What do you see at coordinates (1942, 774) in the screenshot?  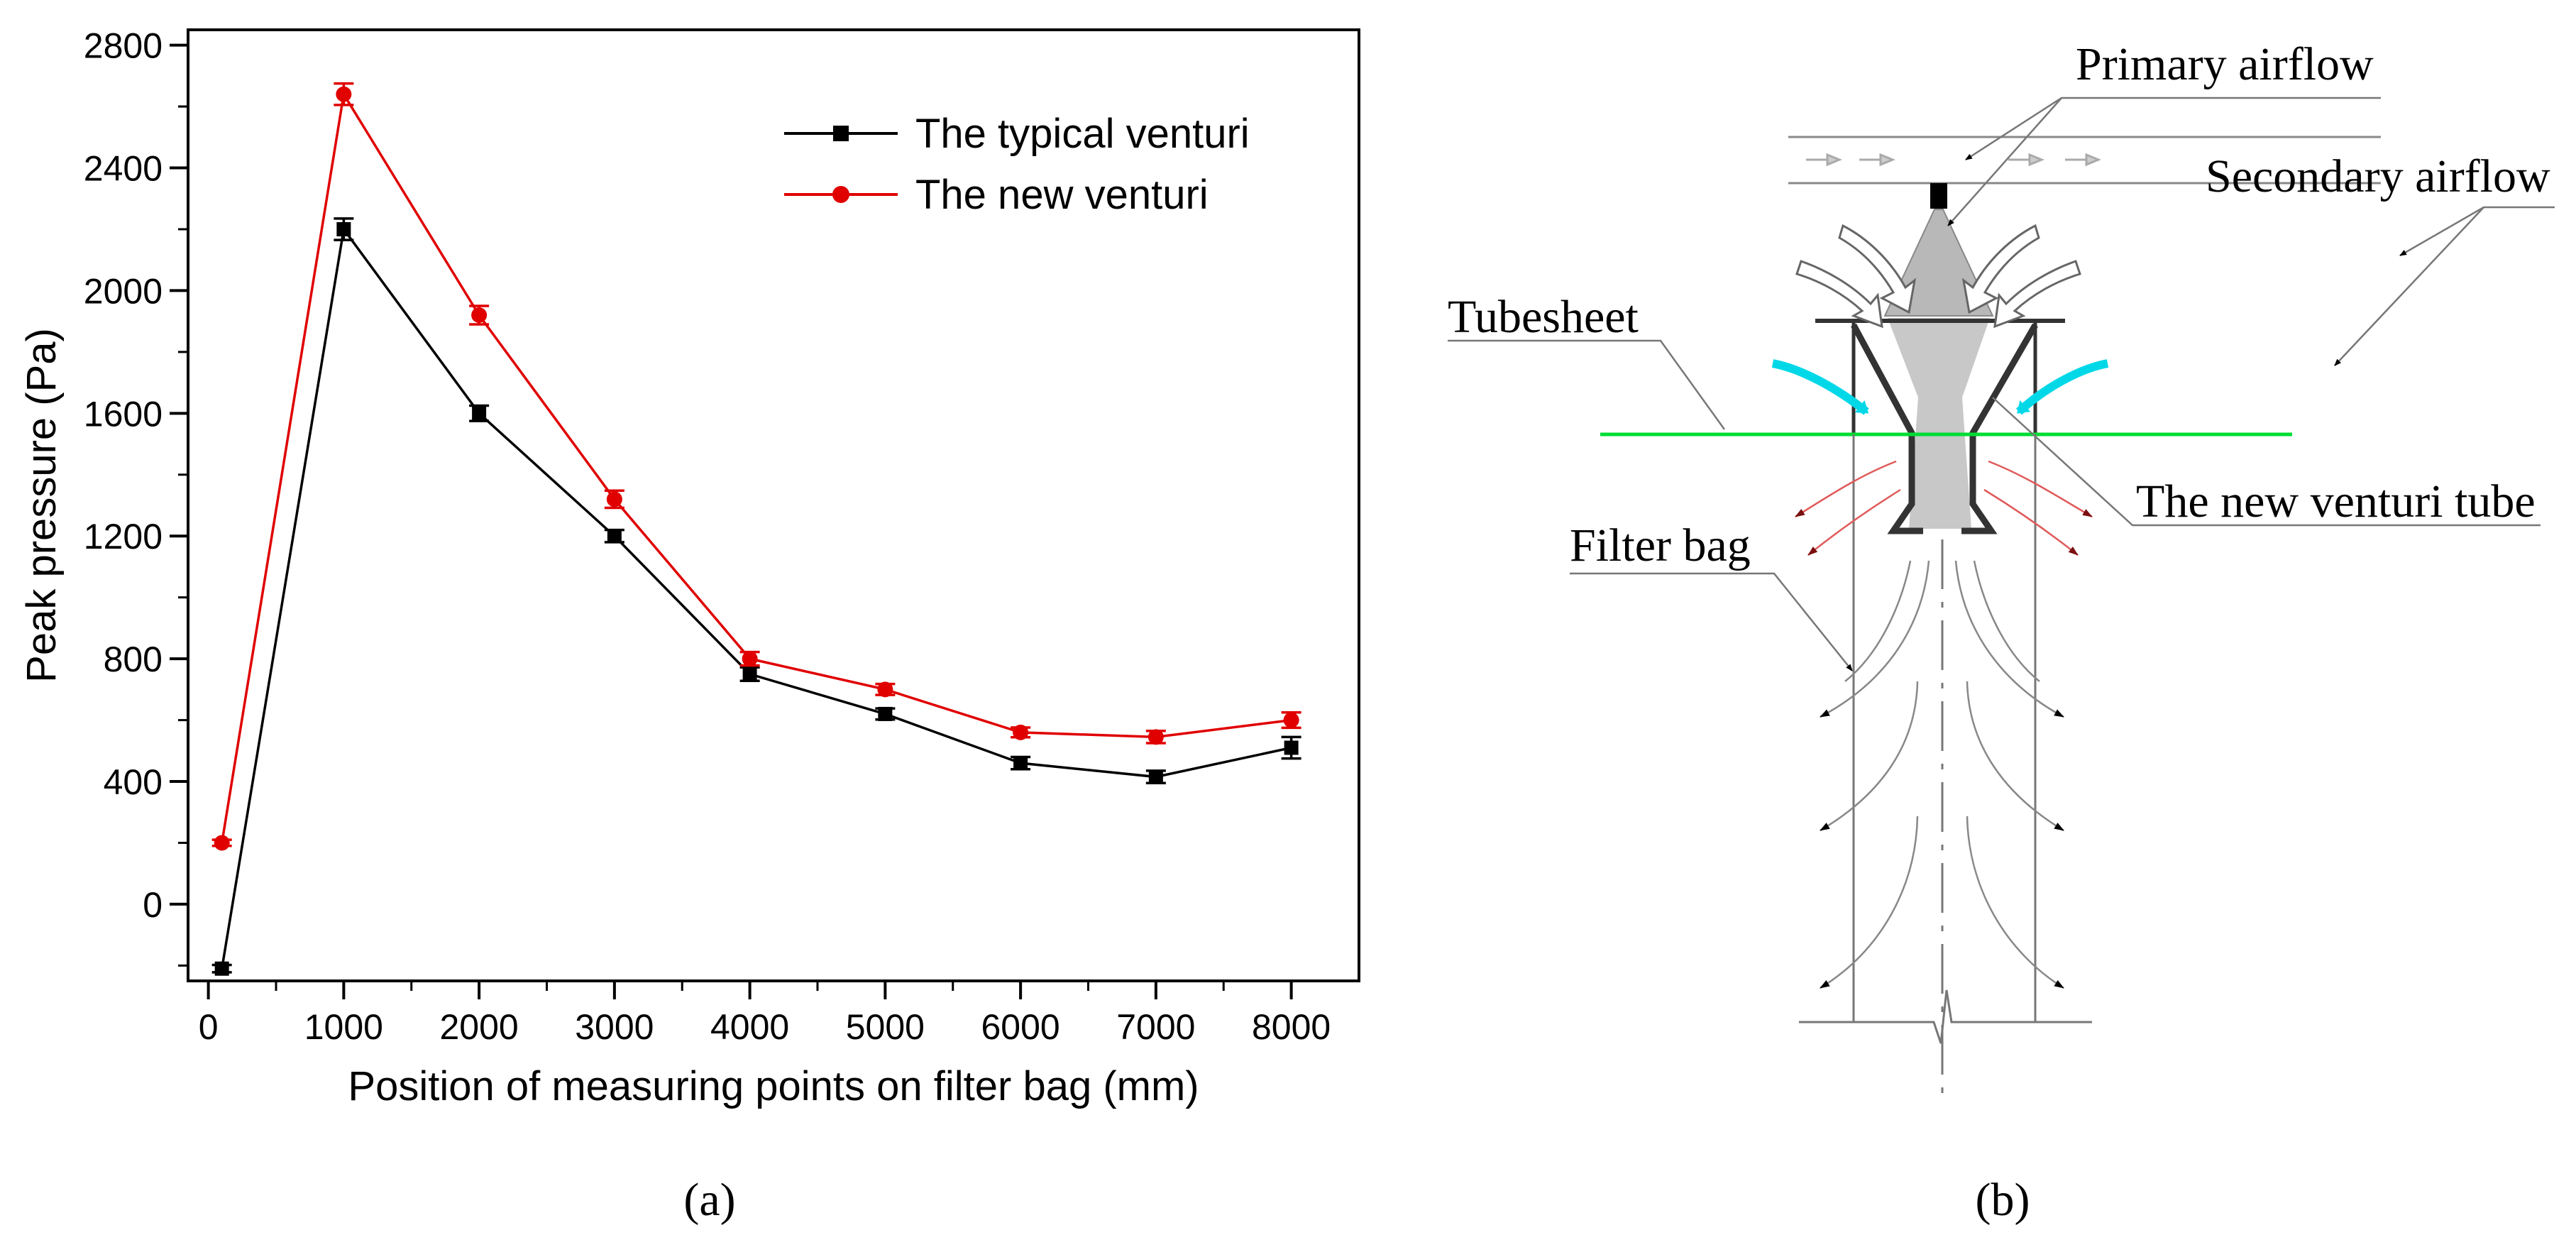 I see `bag-flow-lines` at bounding box center [1942, 774].